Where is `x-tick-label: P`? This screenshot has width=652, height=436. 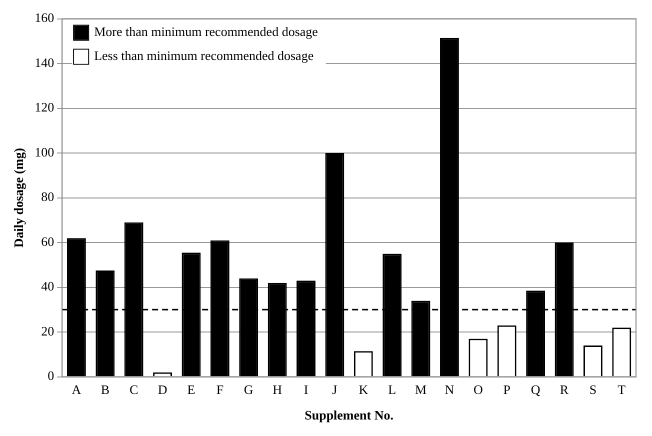 x-tick-label: P is located at coordinates (506, 390).